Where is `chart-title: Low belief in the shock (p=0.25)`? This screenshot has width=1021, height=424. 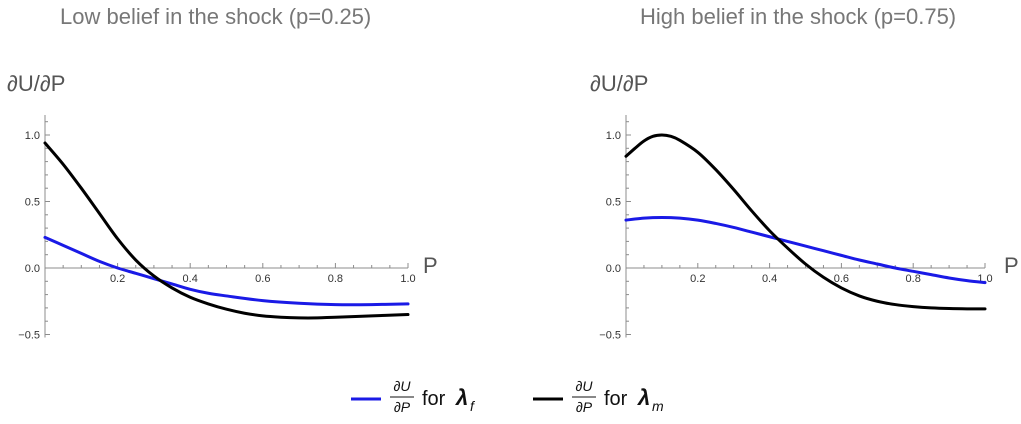 chart-title: Low belief in the shock (p=0.25) is located at coordinates (215, 16).